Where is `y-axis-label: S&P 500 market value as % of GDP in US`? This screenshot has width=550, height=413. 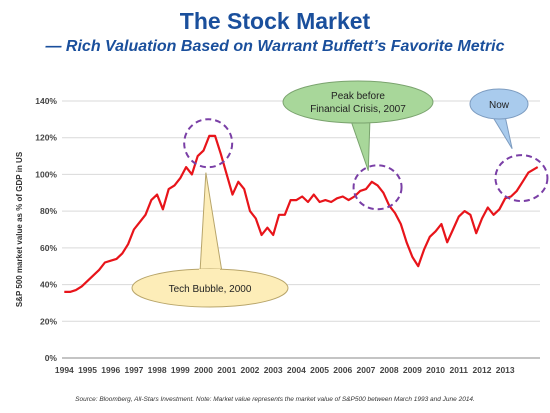 y-axis-label: S&P 500 market value as % of GDP in US is located at coordinates (19, 229).